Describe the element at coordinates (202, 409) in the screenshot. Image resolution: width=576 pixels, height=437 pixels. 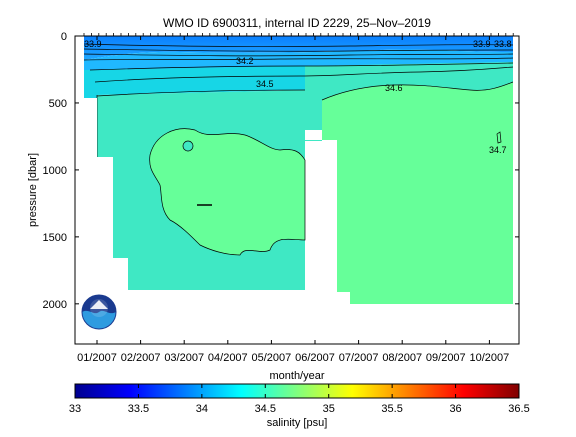
I see `colorbar-tick-label: 34` at that location.